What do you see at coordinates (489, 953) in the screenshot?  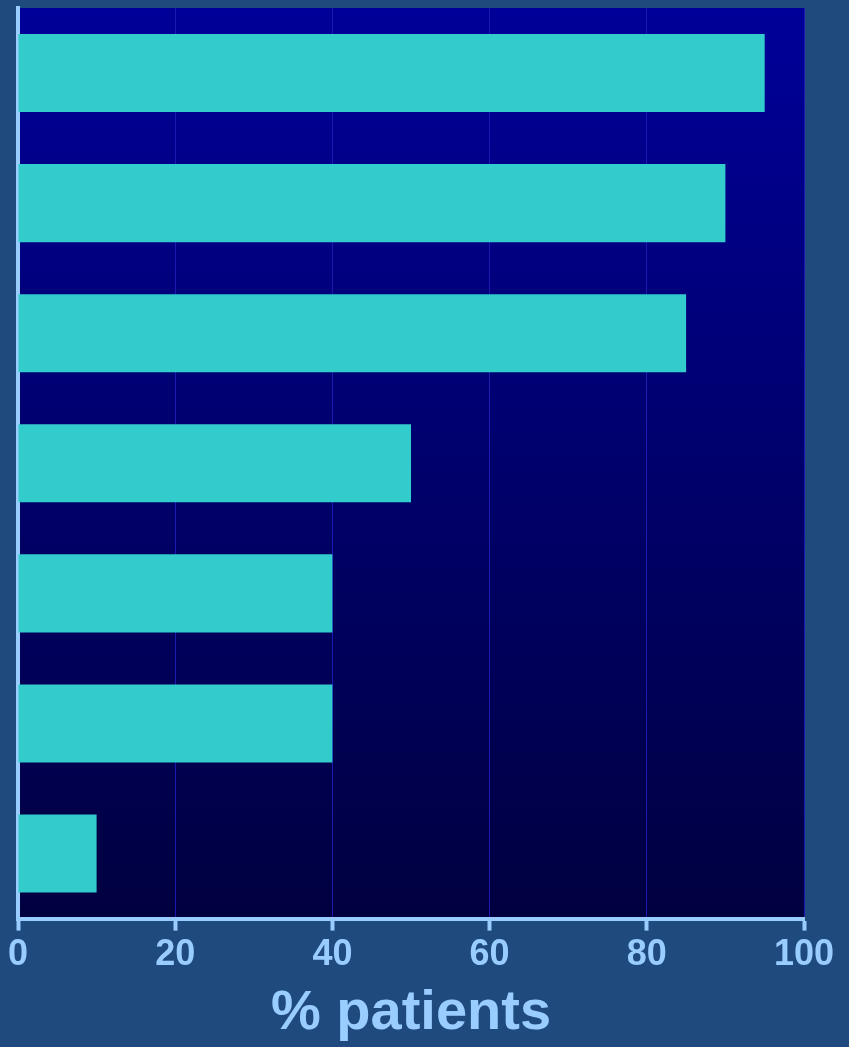 I see `x-tick-label: 60` at bounding box center [489, 953].